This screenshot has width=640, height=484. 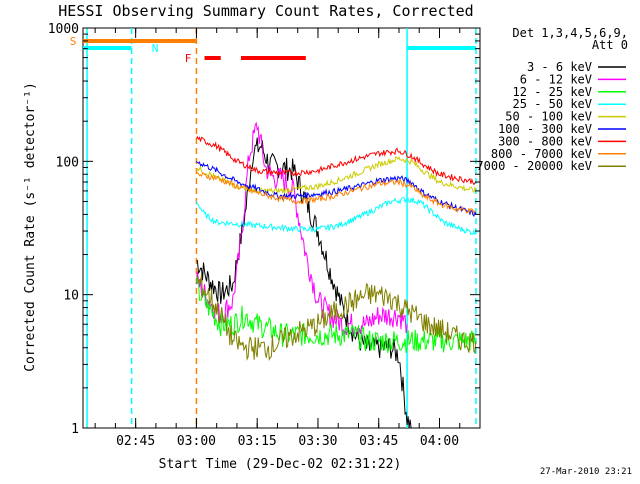 What do you see at coordinates (552, 92) in the screenshot?
I see `legend-entry: 12 - 25 keV` at bounding box center [552, 92].